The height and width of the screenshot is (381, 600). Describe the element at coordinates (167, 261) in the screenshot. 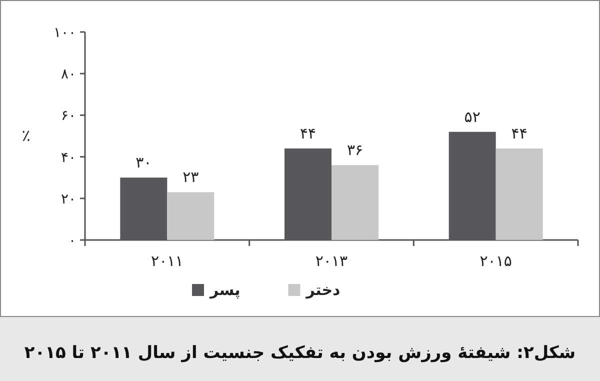

I see `x-tick-label: ۲۰۱۱` at that location.